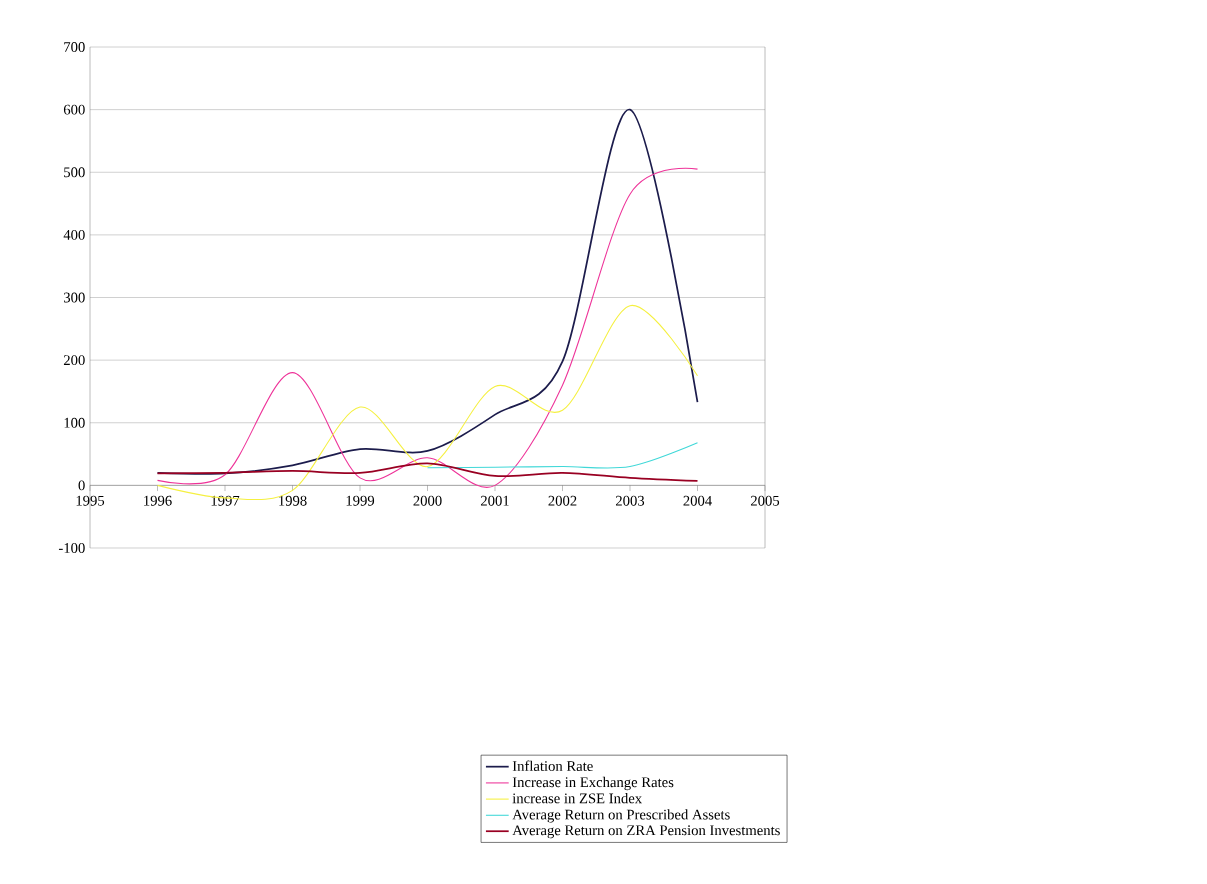 The image size is (1207, 884). Describe the element at coordinates (74, 422) in the screenshot. I see `y-tick-label: 100` at that location.